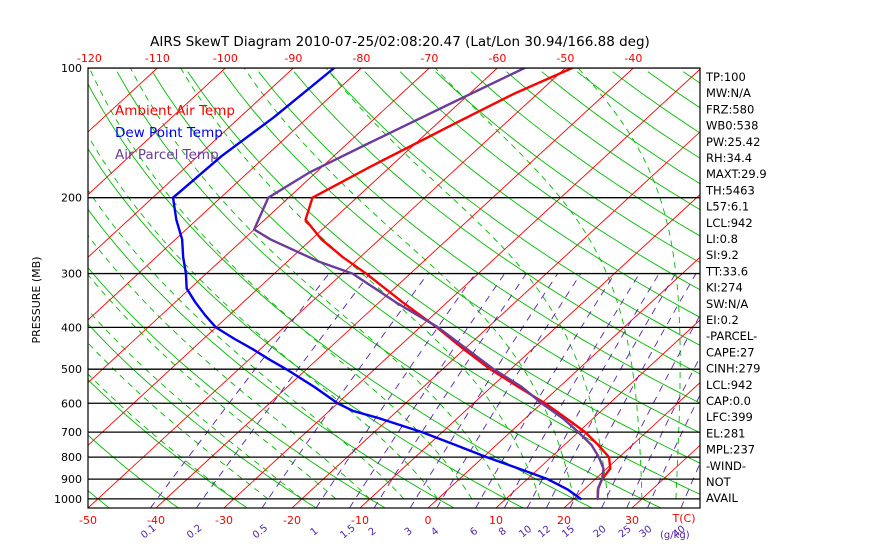  What do you see at coordinates (68, 499) in the screenshot?
I see `pressure-tick-label: 1000` at bounding box center [68, 499].